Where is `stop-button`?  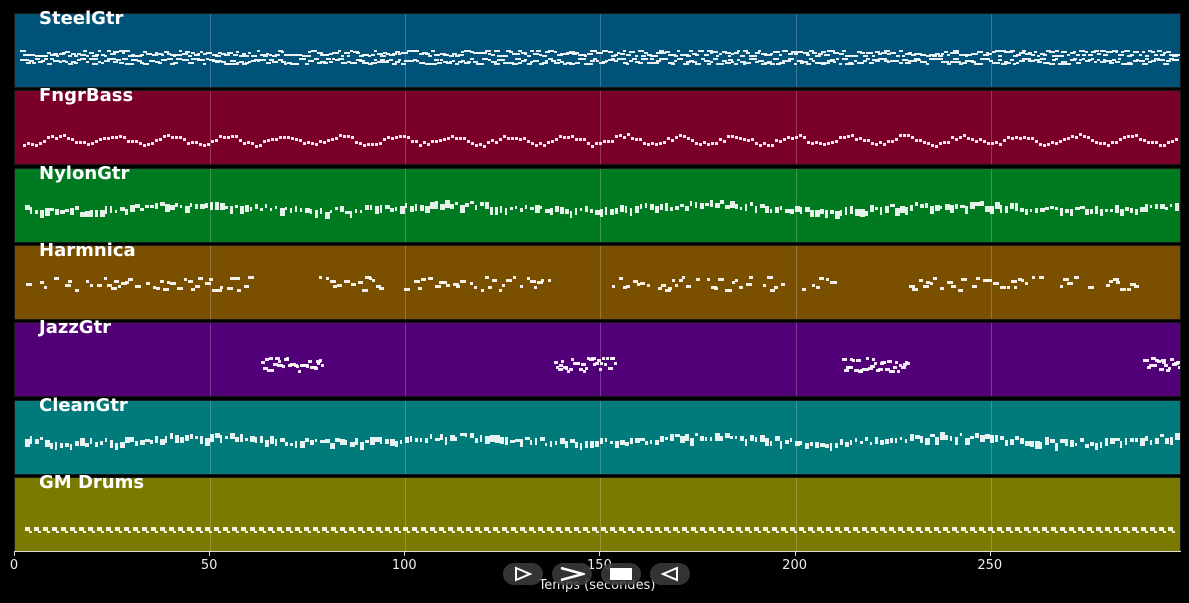
stop-button is located at coordinates (621, 574).